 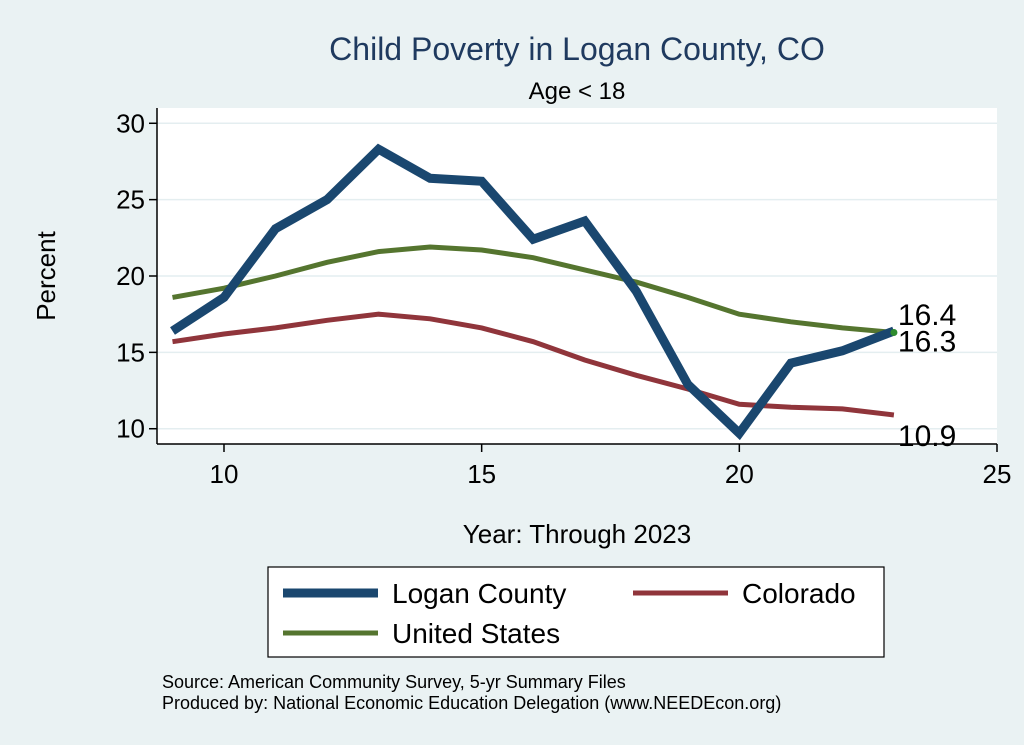 I want to click on end-label-logan-county: 16.4, so click(x=927, y=315).